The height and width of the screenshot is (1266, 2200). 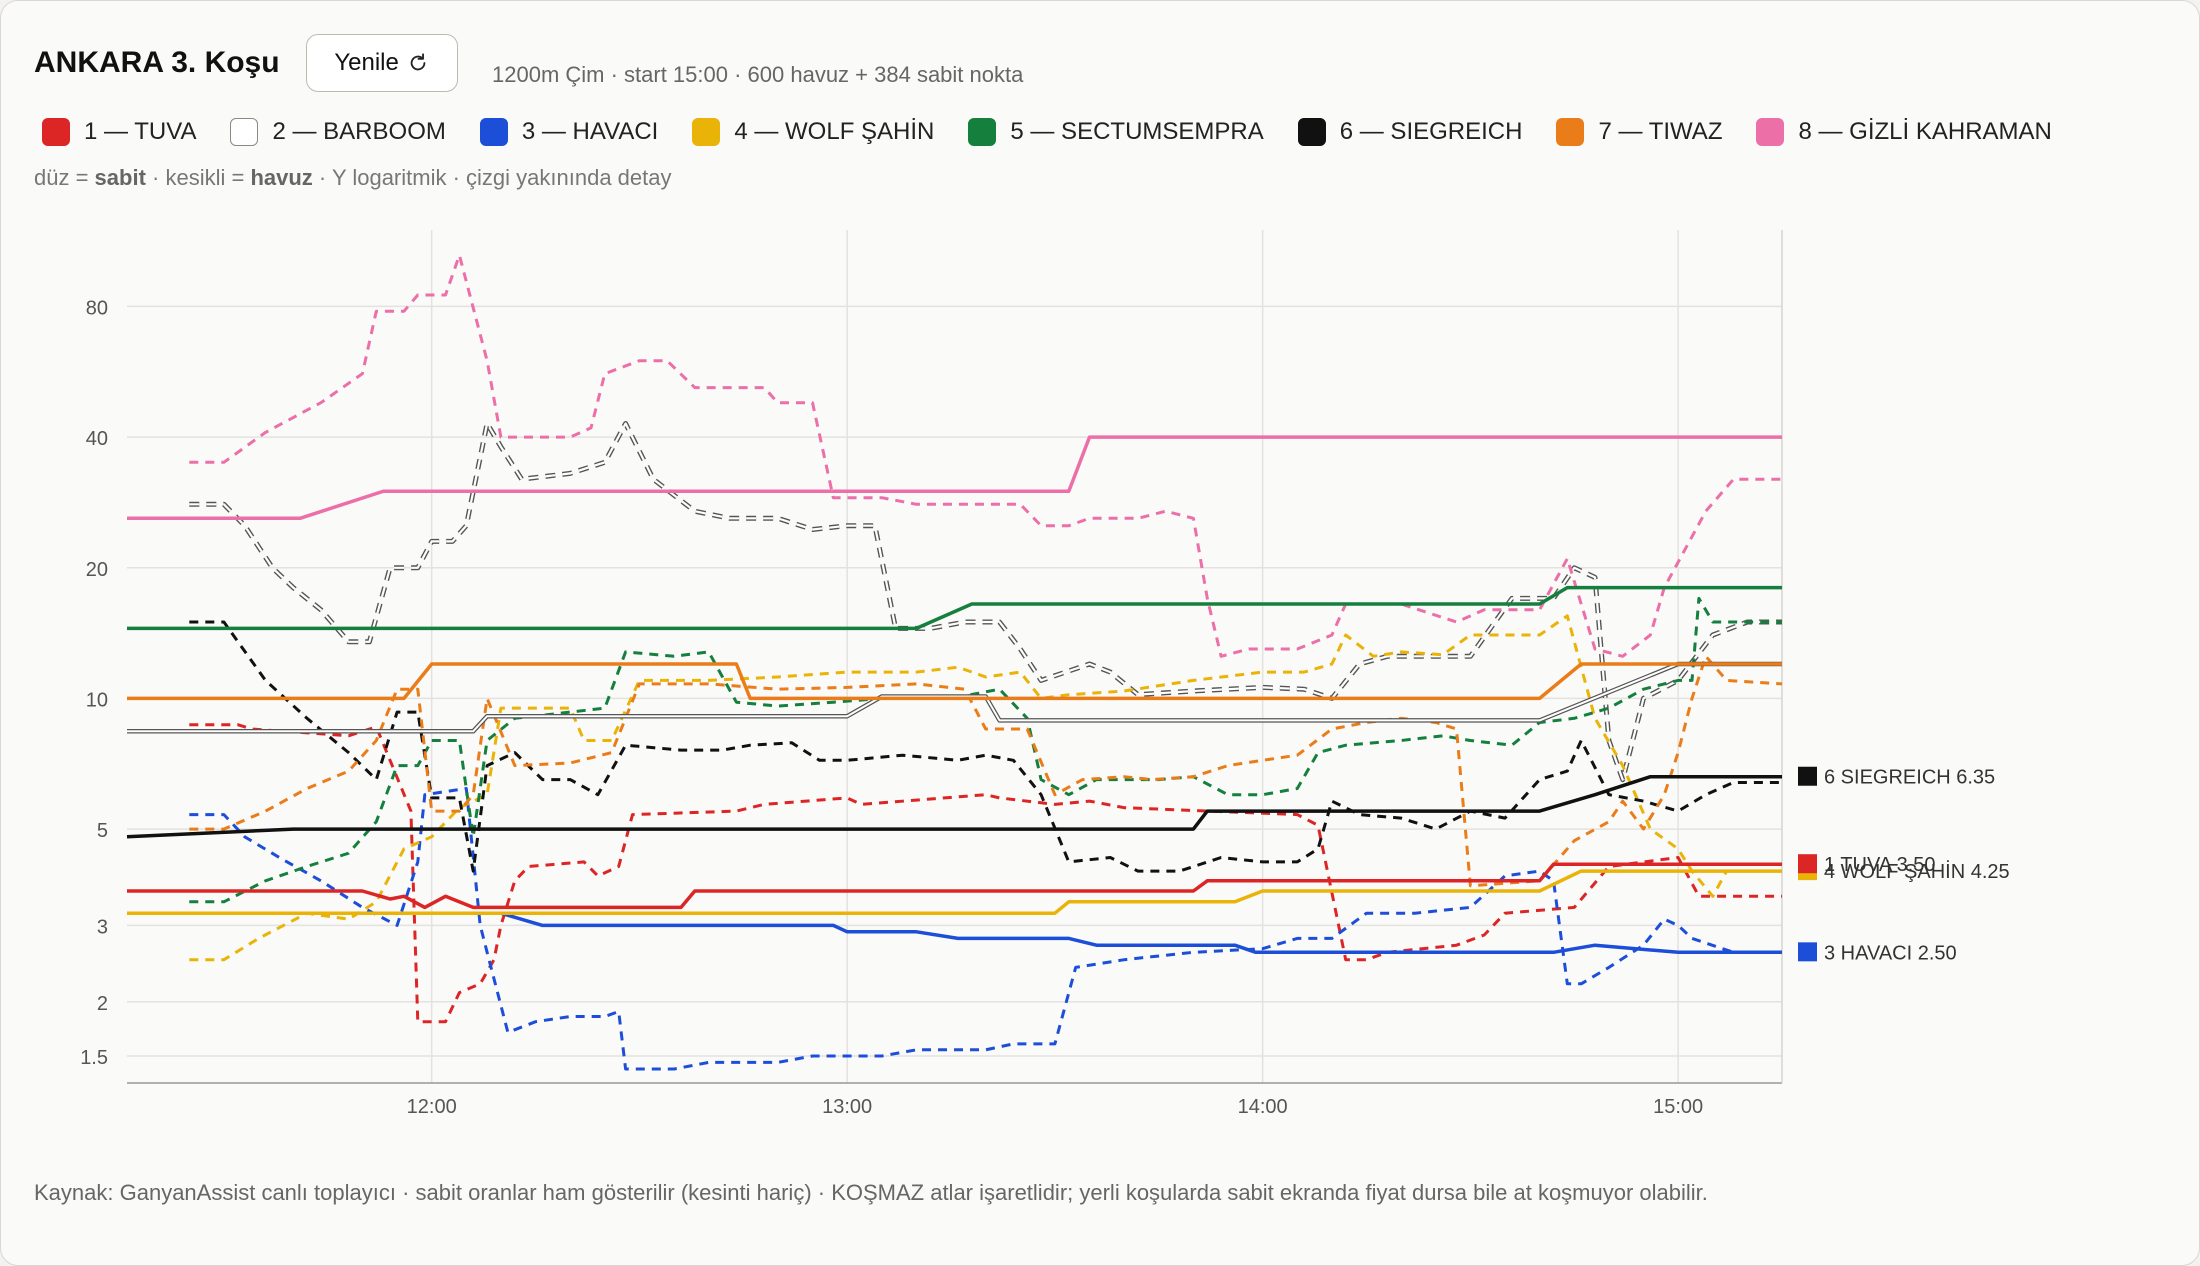 I want to click on legend-item: 8 — GİZLİ KAHRAMAN, so click(x=1904, y=132).